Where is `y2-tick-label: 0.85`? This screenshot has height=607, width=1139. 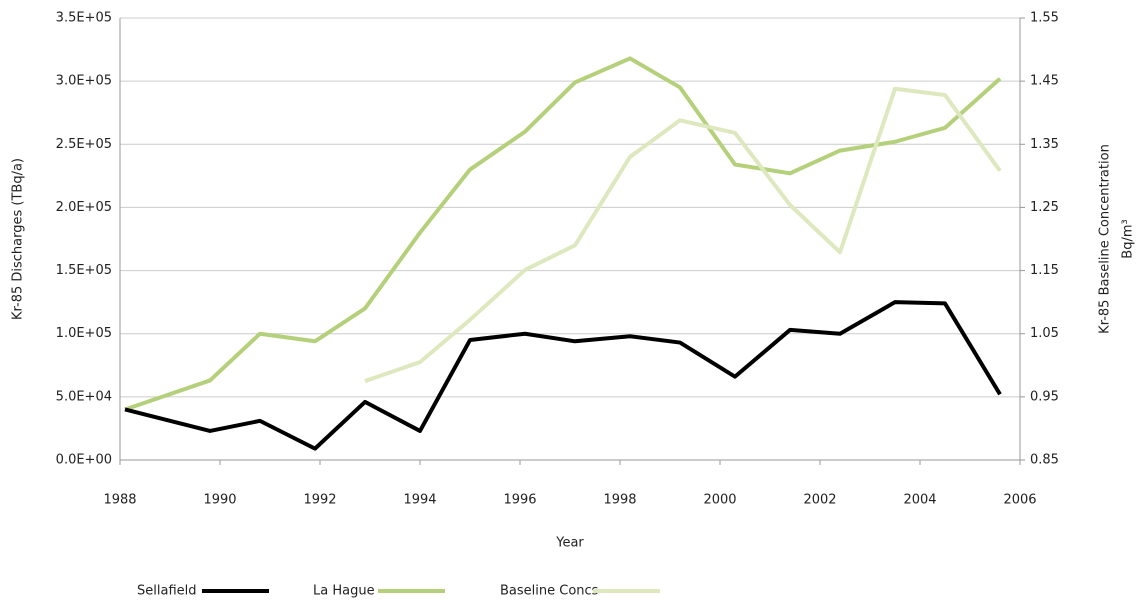 y2-tick-label: 0.85 is located at coordinates (1044, 460).